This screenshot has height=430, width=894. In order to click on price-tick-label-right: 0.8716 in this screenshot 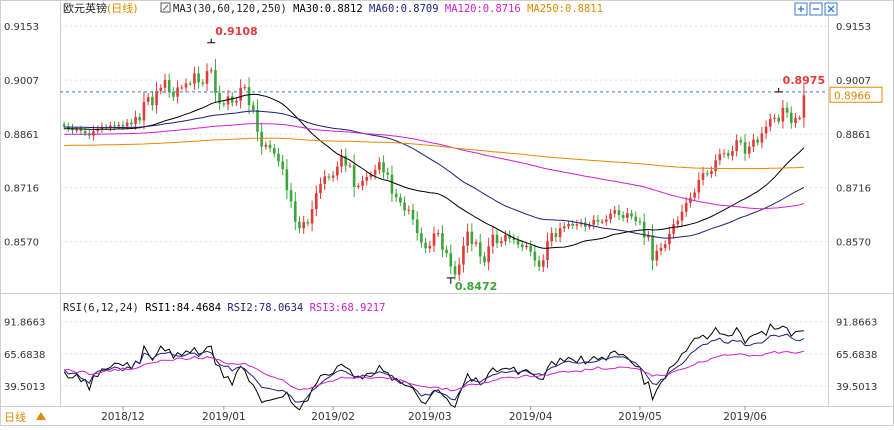, I will do `click(853, 189)`.